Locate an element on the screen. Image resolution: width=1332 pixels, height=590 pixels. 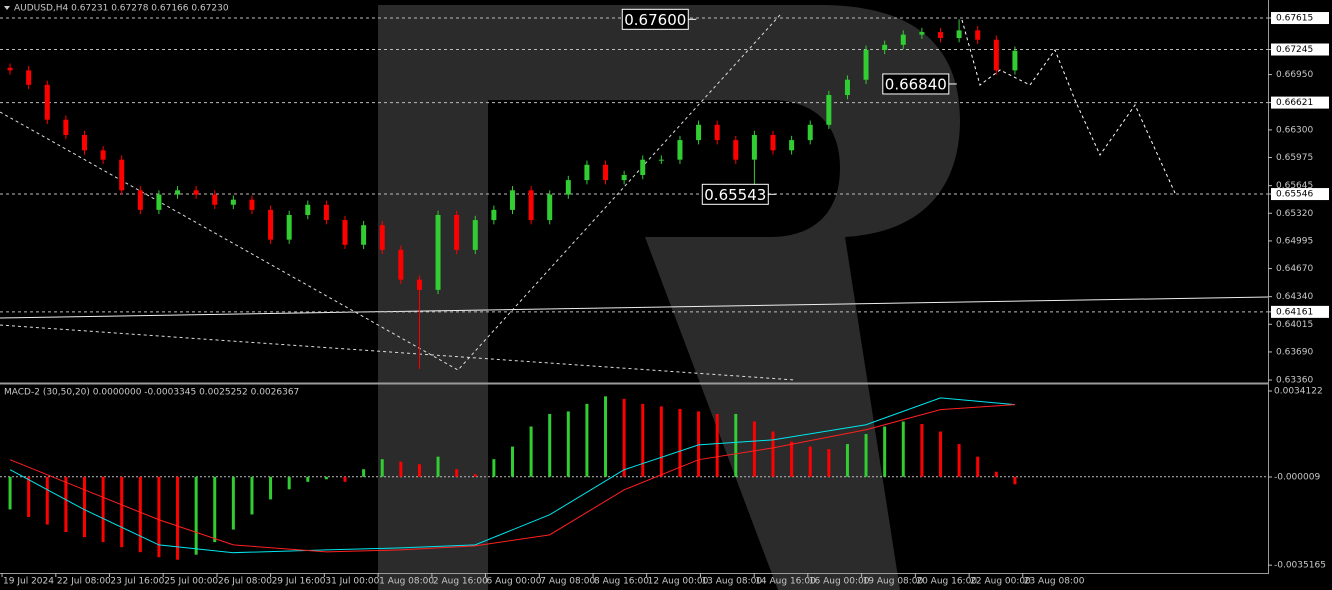
y-tick-label: 0.65645 is located at coordinates (1294, 186).